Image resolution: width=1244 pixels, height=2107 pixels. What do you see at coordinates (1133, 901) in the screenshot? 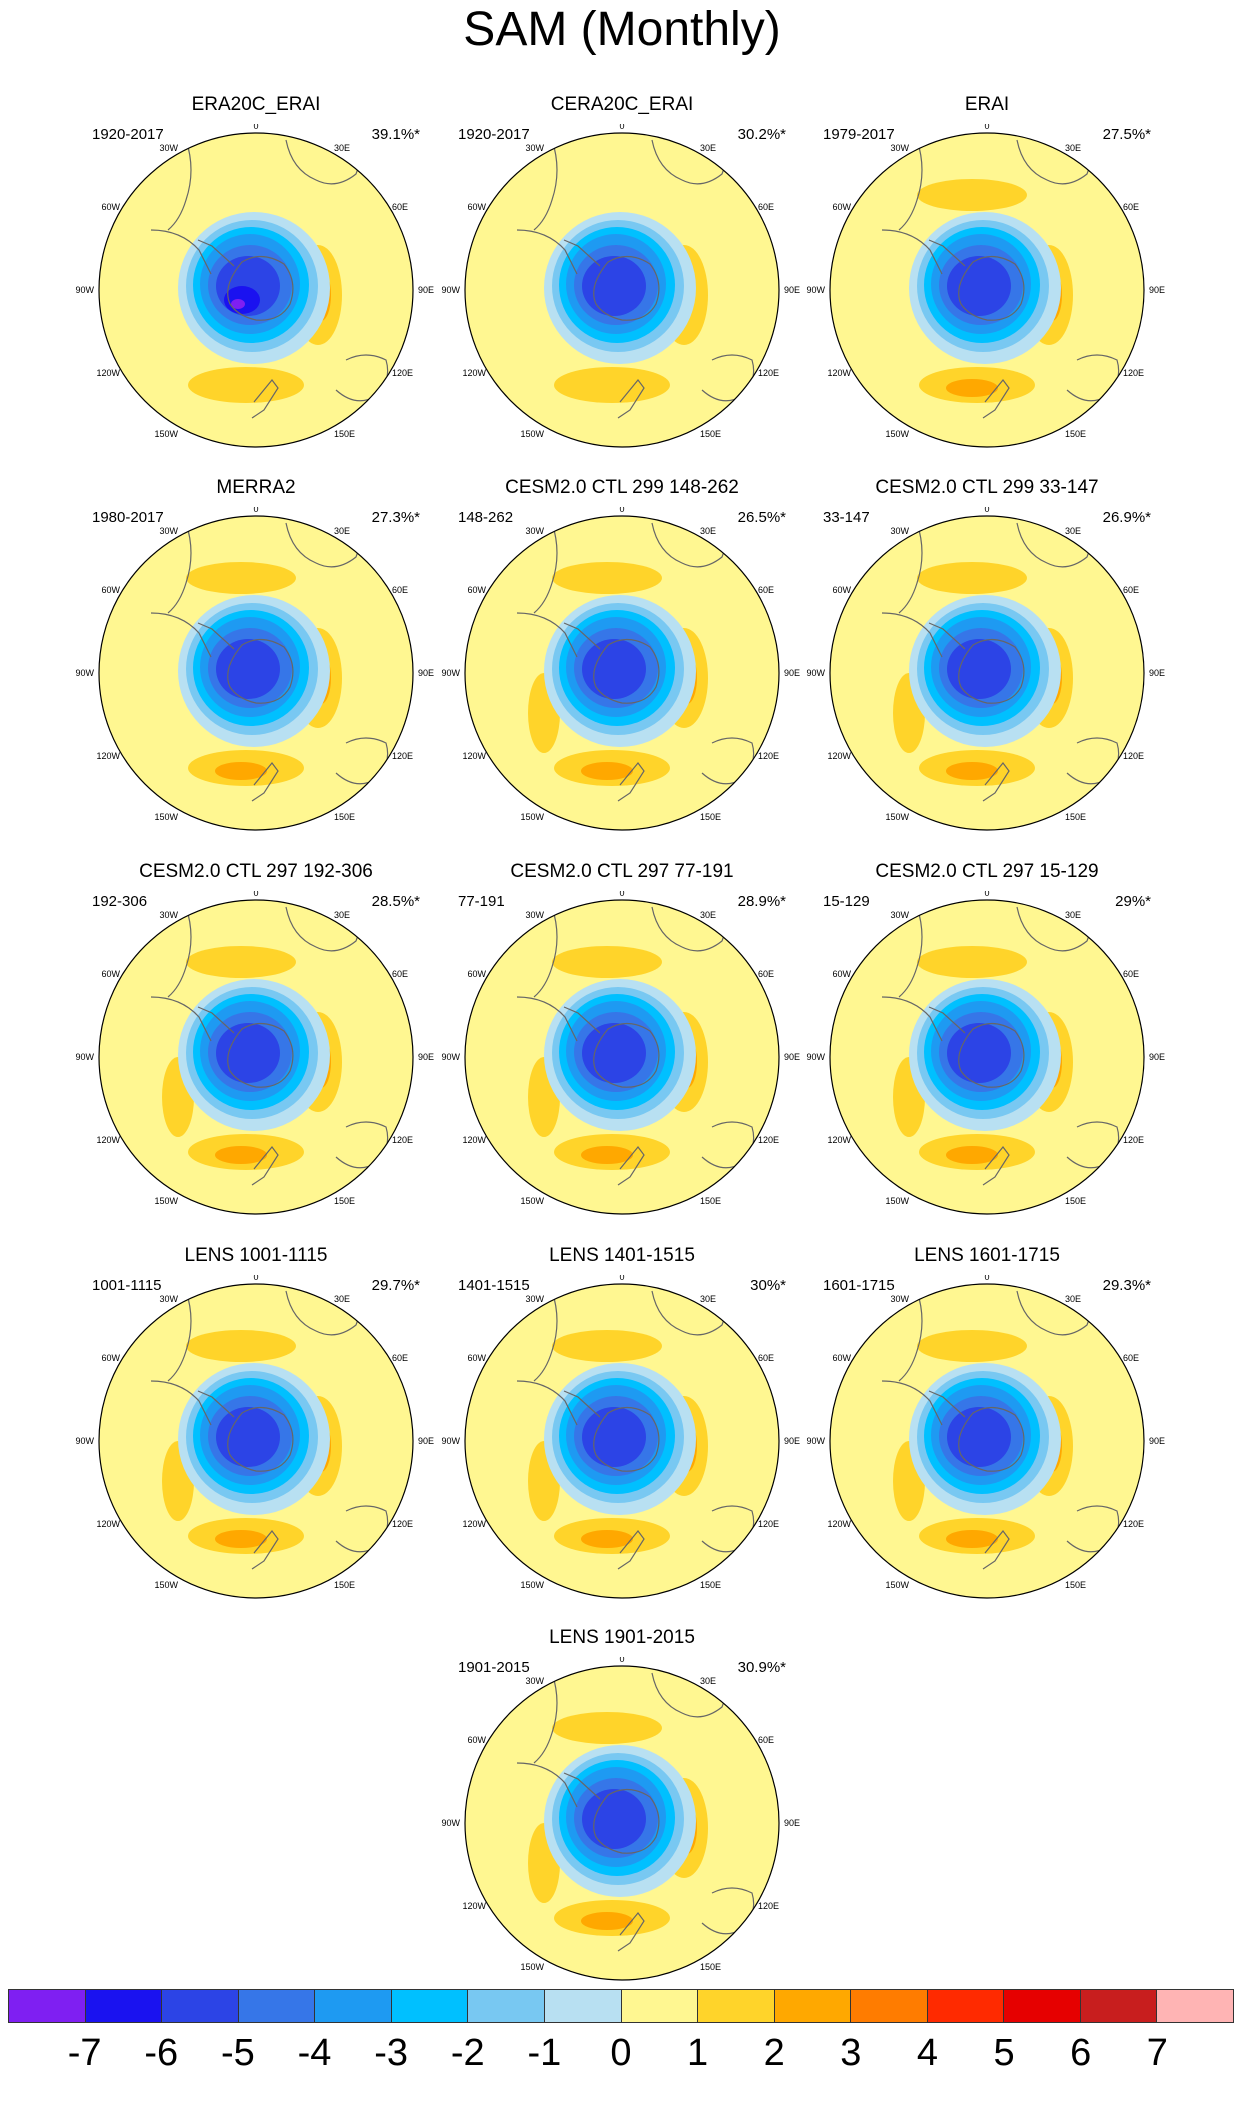
I see `panel-variance-percent: 29%*` at bounding box center [1133, 901].